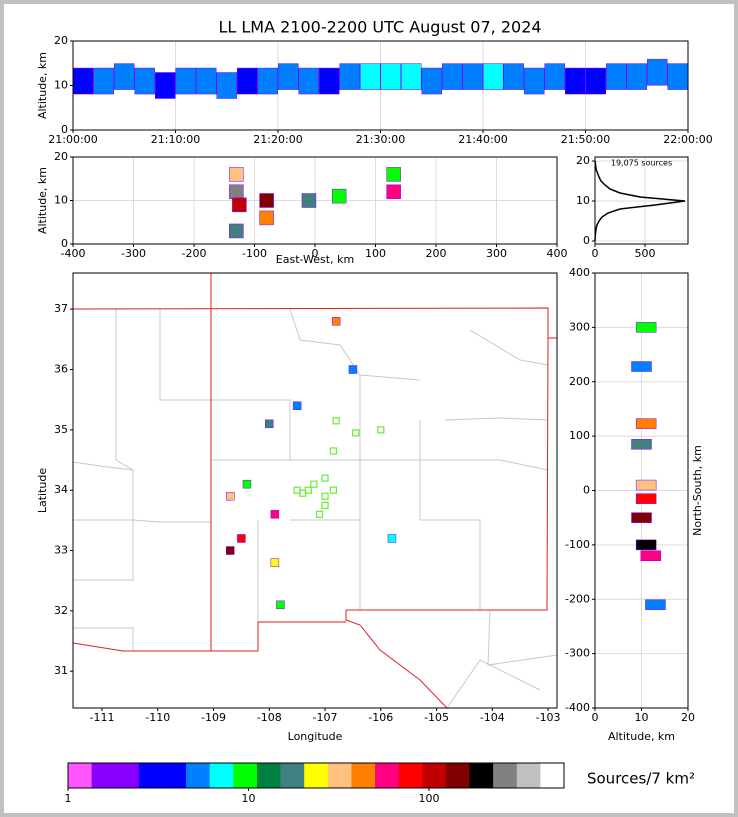 This screenshot has width=738, height=817. Describe the element at coordinates (254, 253) in the screenshot. I see `x-tick-label: -100` at that location.